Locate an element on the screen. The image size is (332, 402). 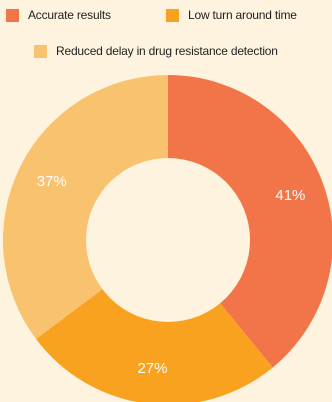
legend-item-low-turn-around-time: Low turn around time is located at coordinates (231, 15).